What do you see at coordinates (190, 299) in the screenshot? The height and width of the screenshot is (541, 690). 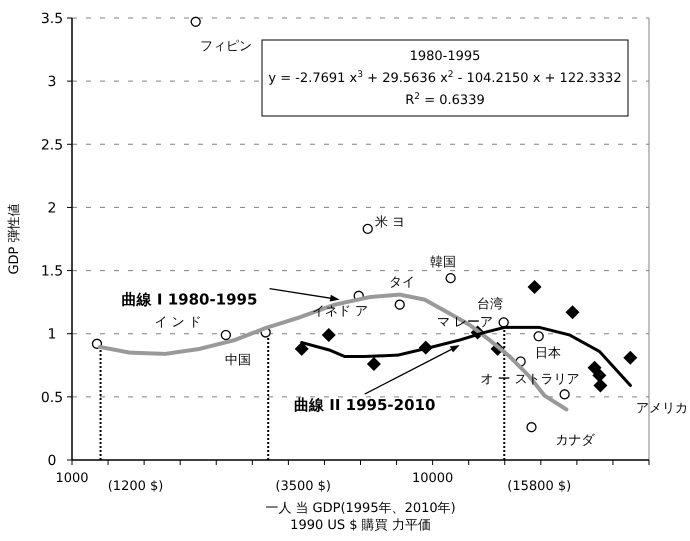 I see `annotation: 曲線 I 1980-1995` at bounding box center [190, 299].